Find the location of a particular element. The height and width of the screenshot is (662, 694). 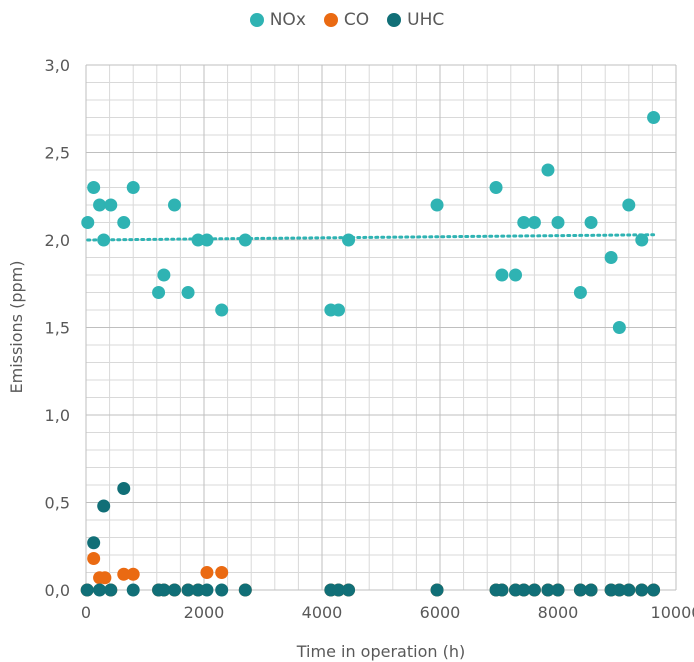

y-tick-label: 2,5 is located at coordinates (57, 153).